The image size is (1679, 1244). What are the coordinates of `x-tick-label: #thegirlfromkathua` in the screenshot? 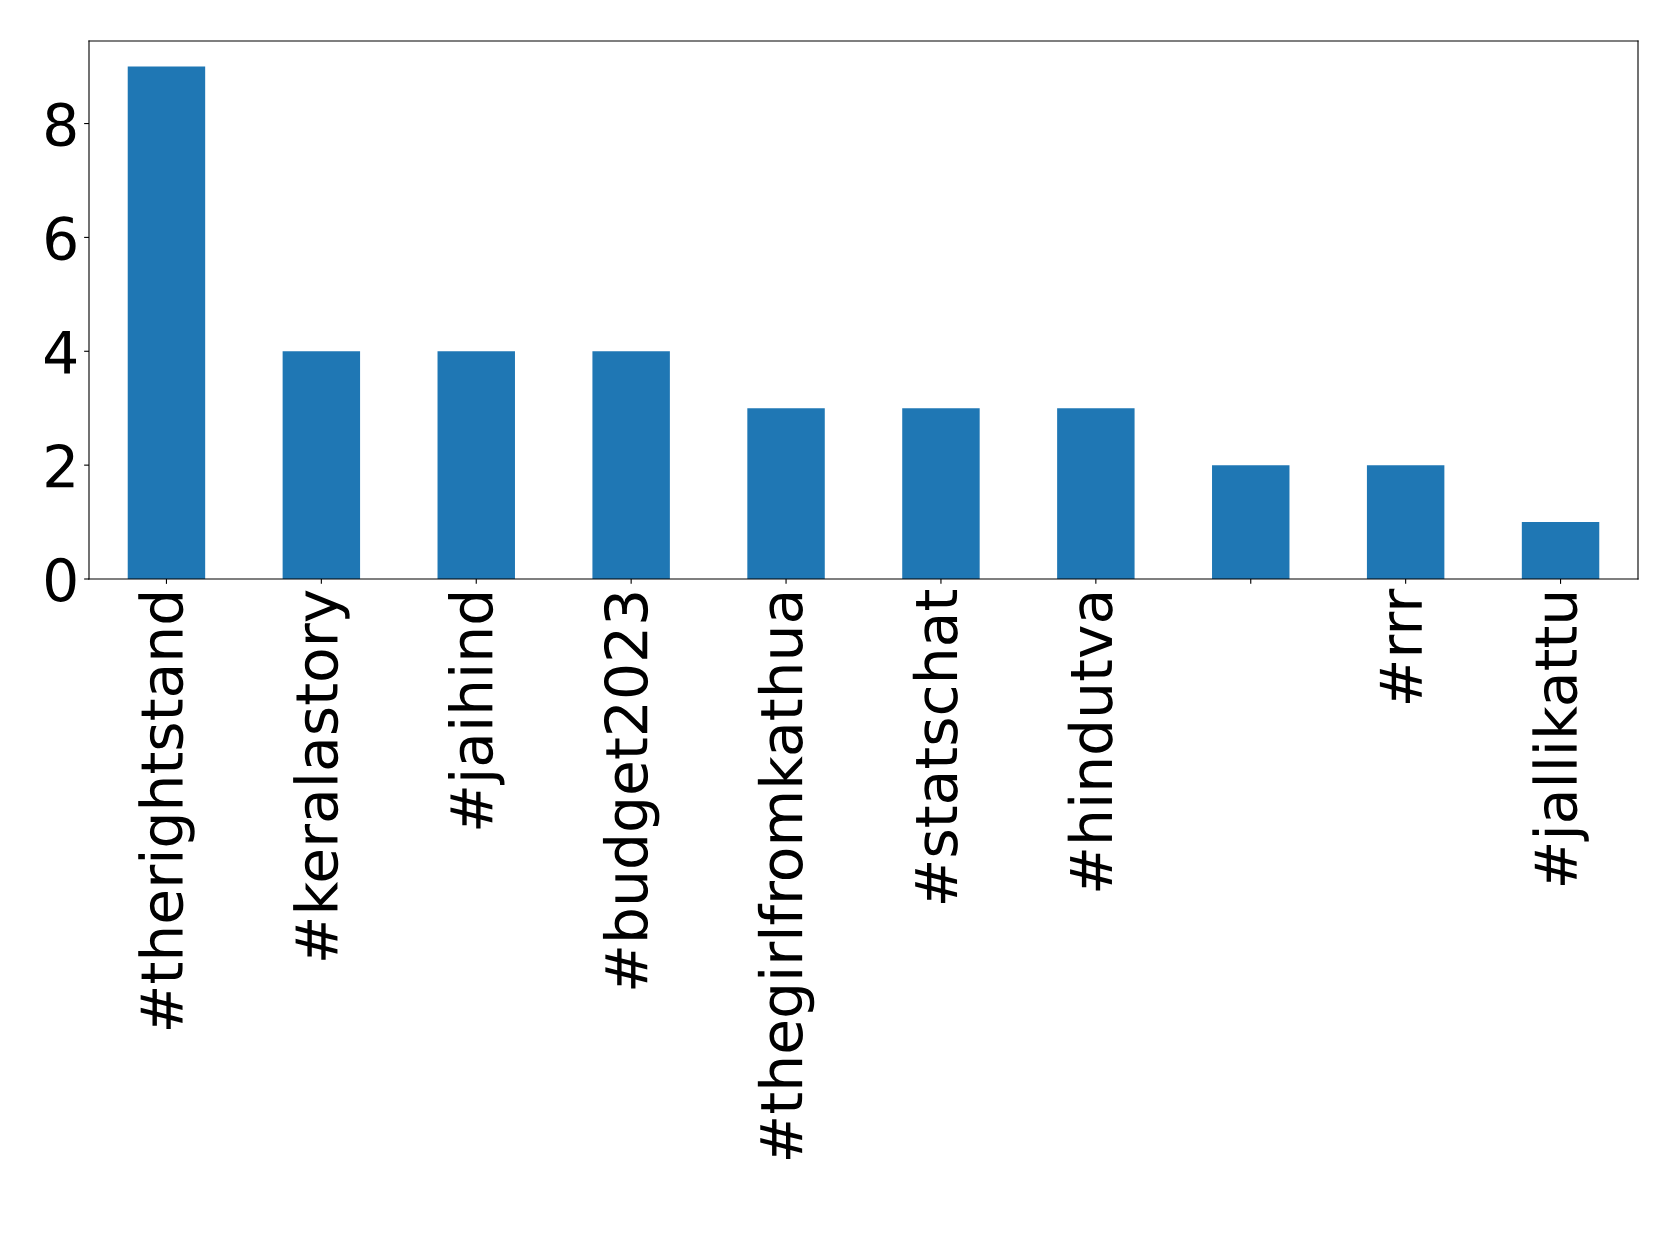 It's located at (786, 877).